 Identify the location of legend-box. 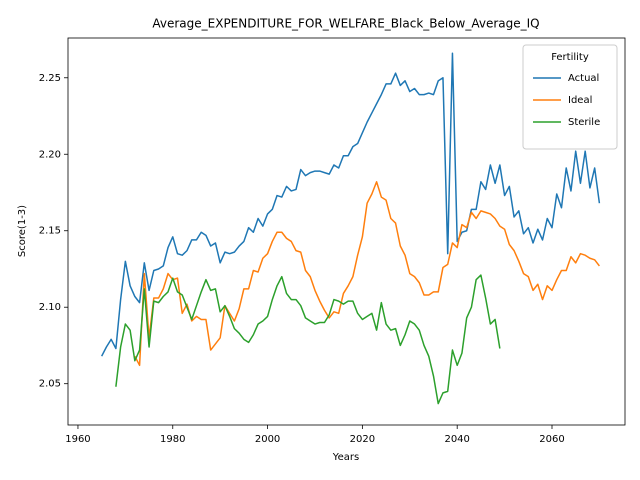
(570, 97).